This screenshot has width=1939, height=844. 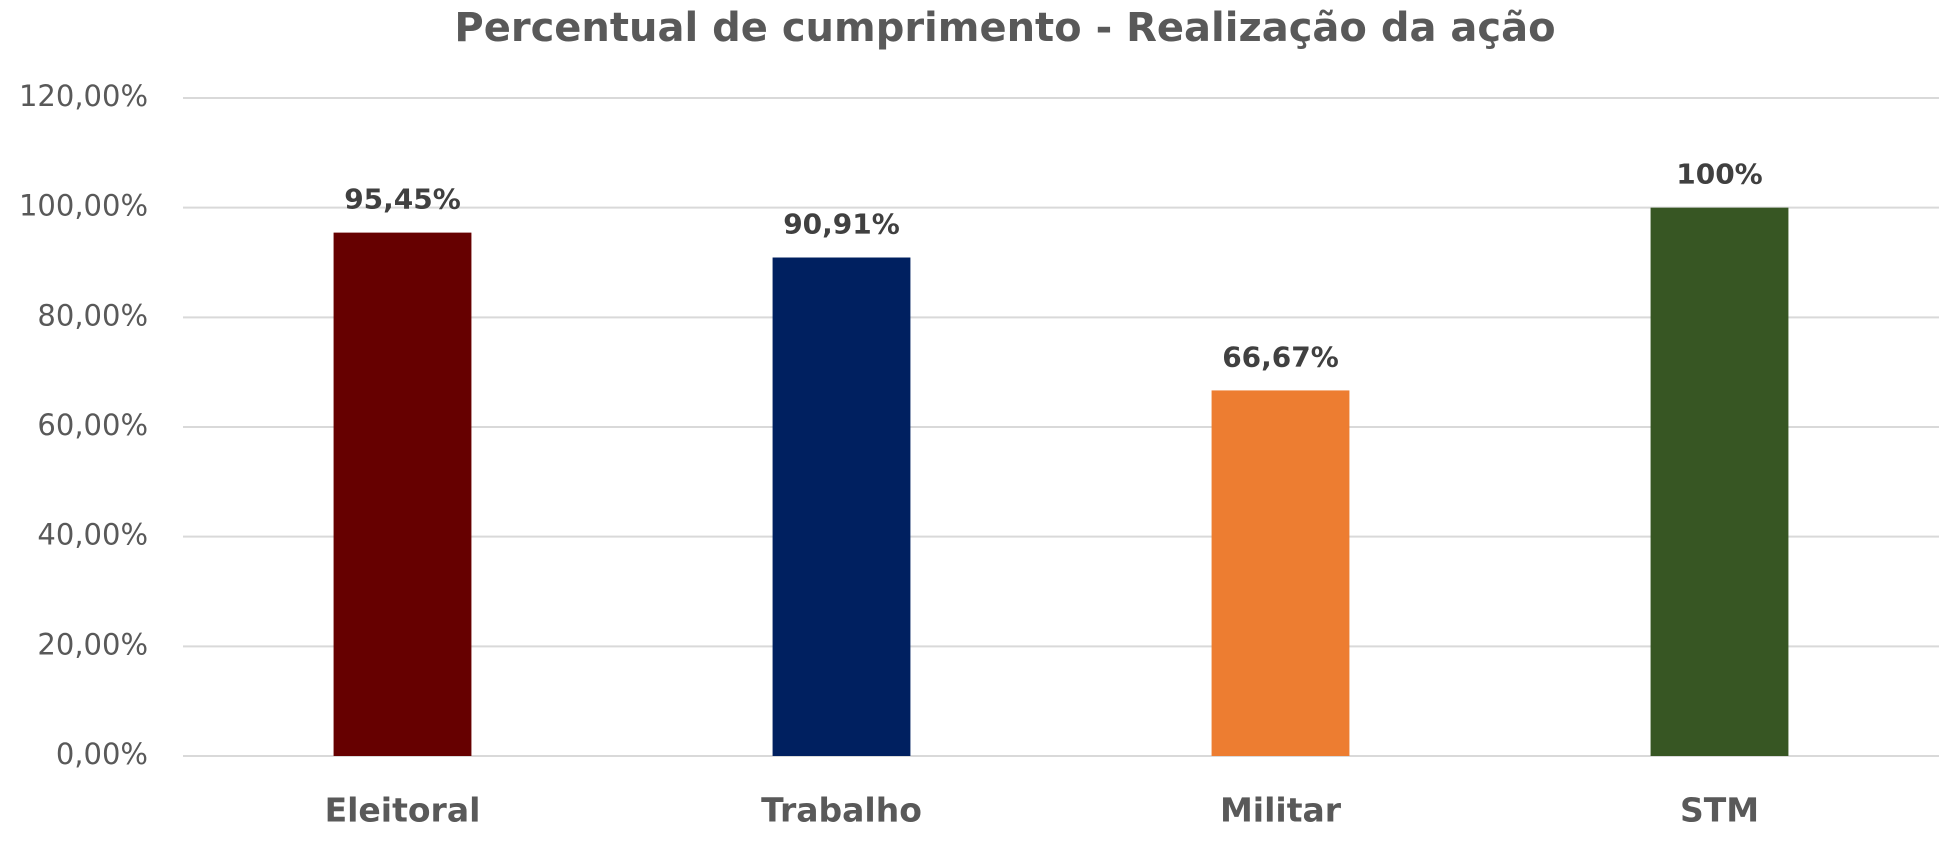 I want to click on y-tick-label: 120,00%, so click(x=83, y=96).